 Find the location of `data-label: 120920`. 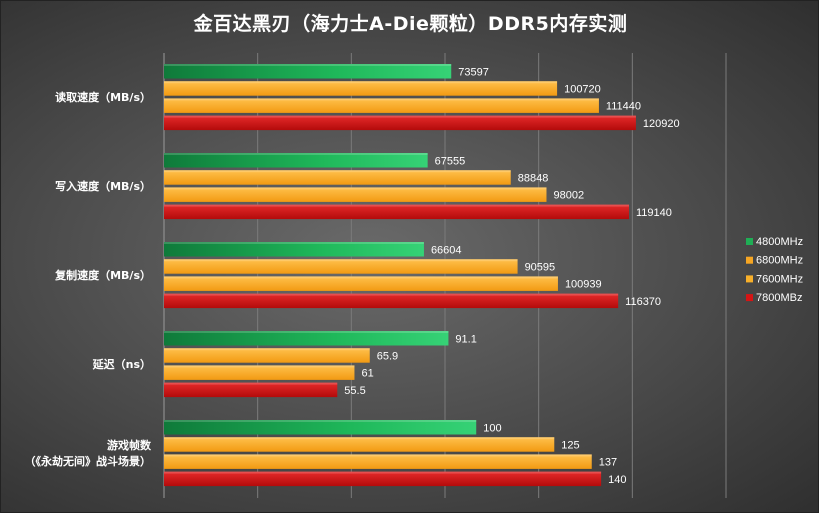

data-label: 120920 is located at coordinates (661, 124).